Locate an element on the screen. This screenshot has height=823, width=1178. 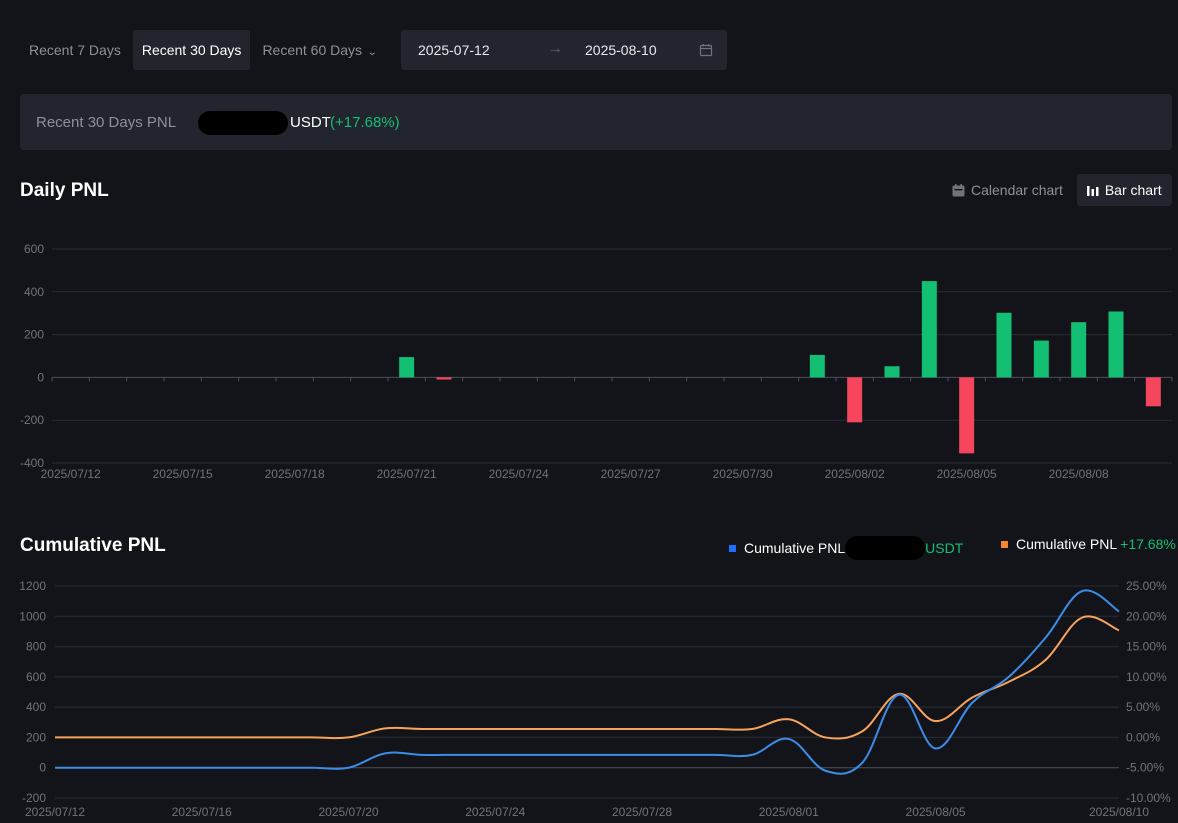
y-left-tick-label: -200 is located at coordinates (34, 798).